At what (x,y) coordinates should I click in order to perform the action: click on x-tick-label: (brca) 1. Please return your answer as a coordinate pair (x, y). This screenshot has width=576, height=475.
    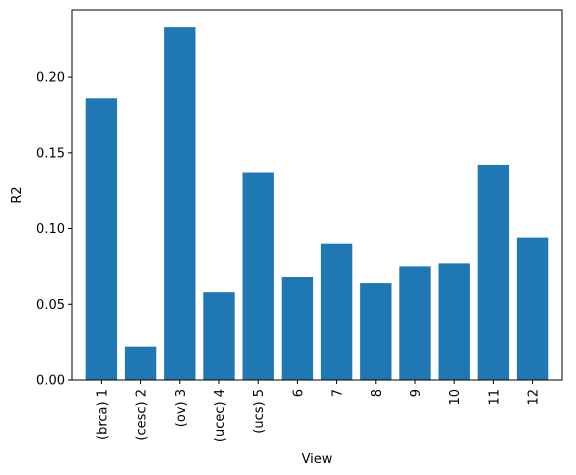
    Looking at the image, I should click on (102, 414).